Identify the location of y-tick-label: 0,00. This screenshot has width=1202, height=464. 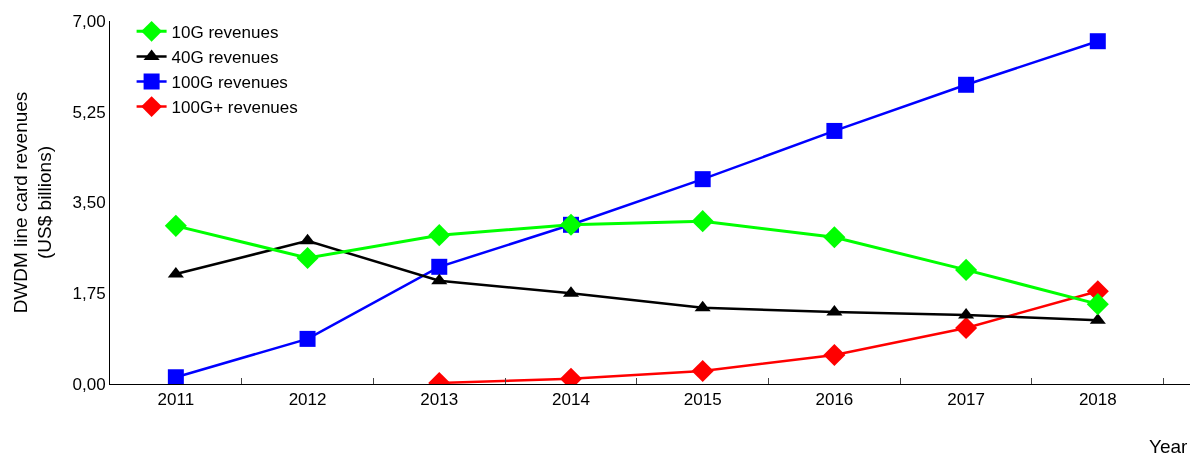
(89, 384).